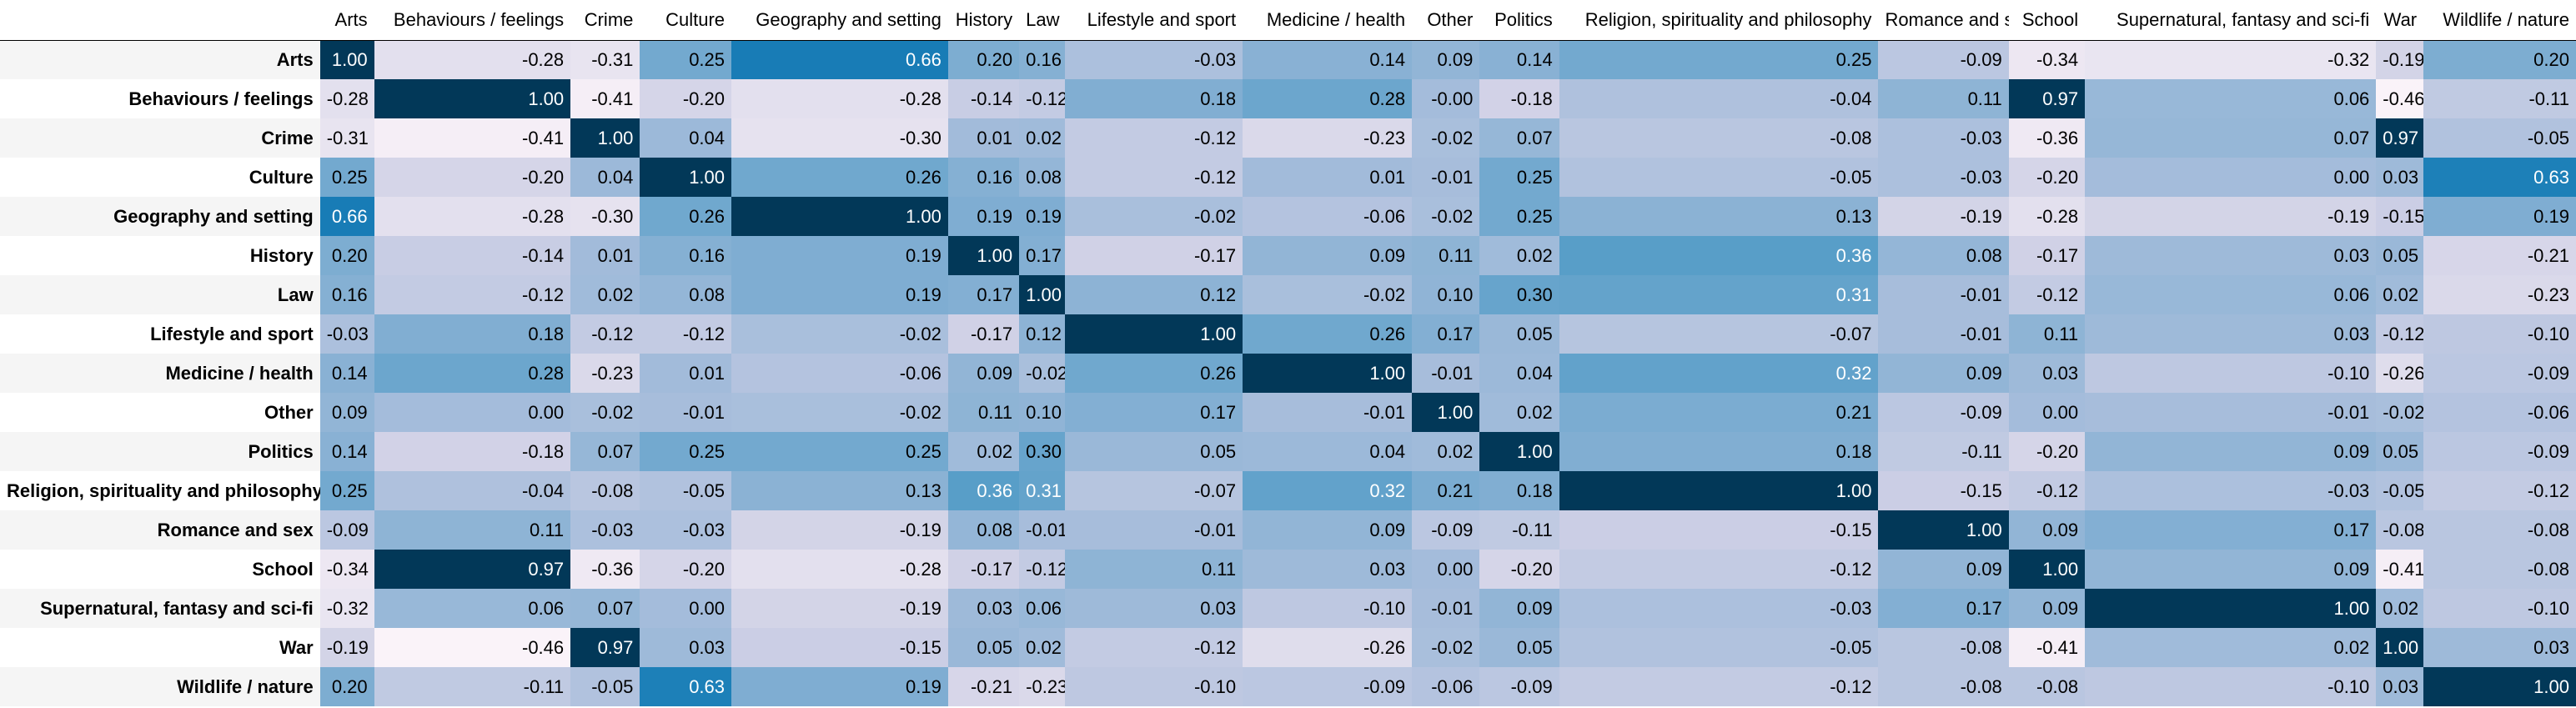  What do you see at coordinates (160, 216) in the screenshot?
I see `row-header-geography-and-setting: Geography and setting` at bounding box center [160, 216].